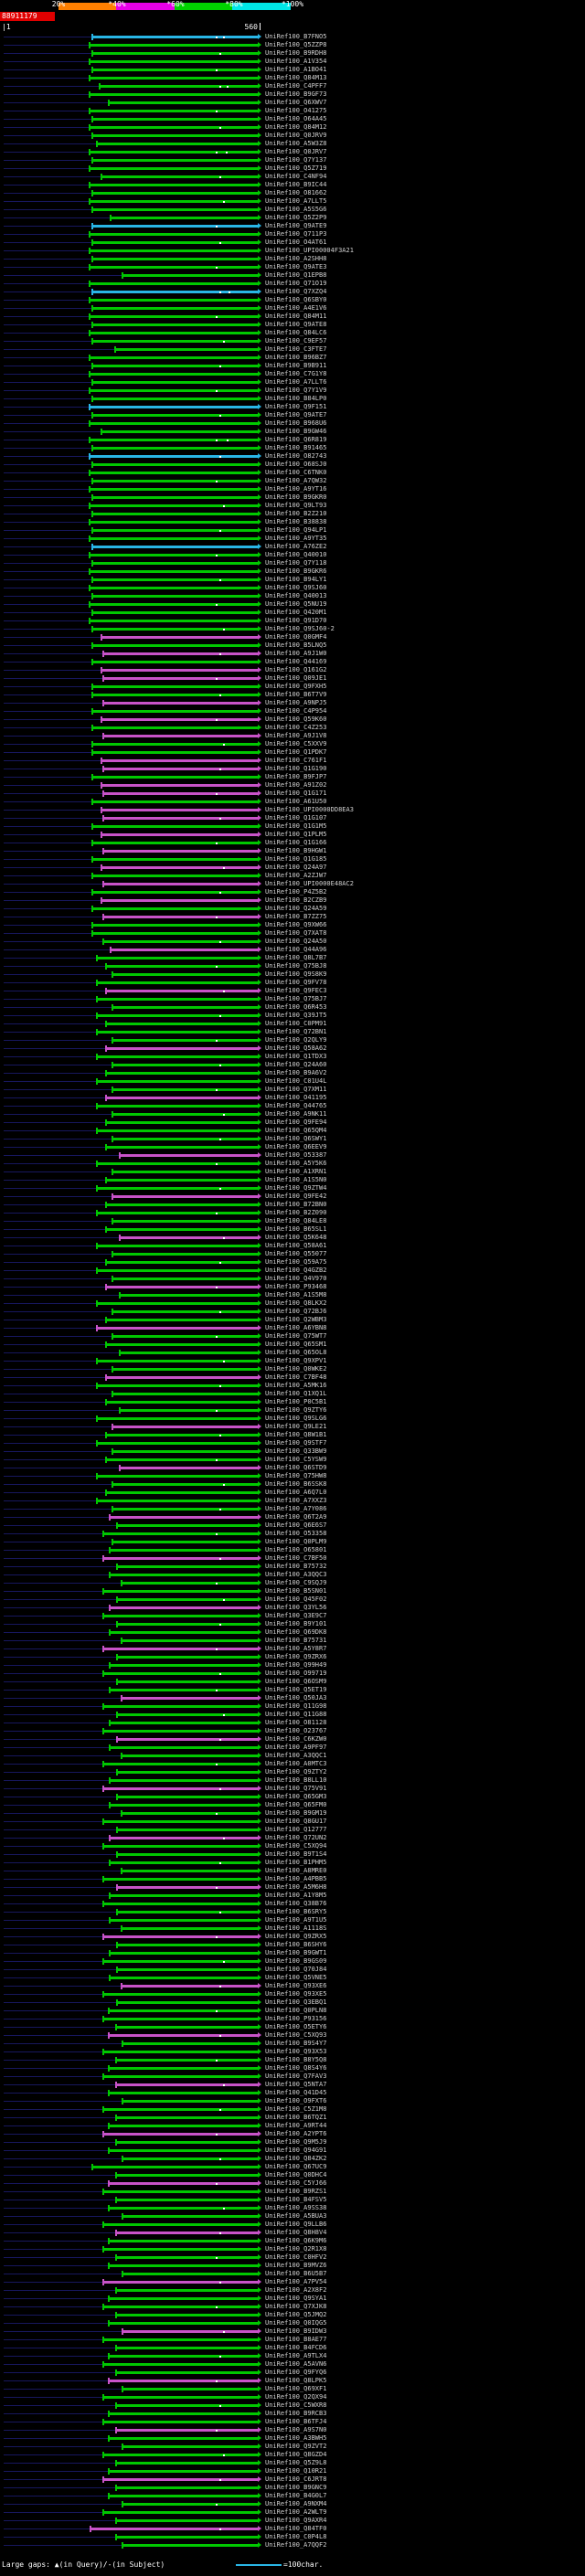 Image resolution: width=585 pixels, height=2576 pixels. I want to click on hit-label: UniRef100_Q5VNE5, so click(296, 1978).